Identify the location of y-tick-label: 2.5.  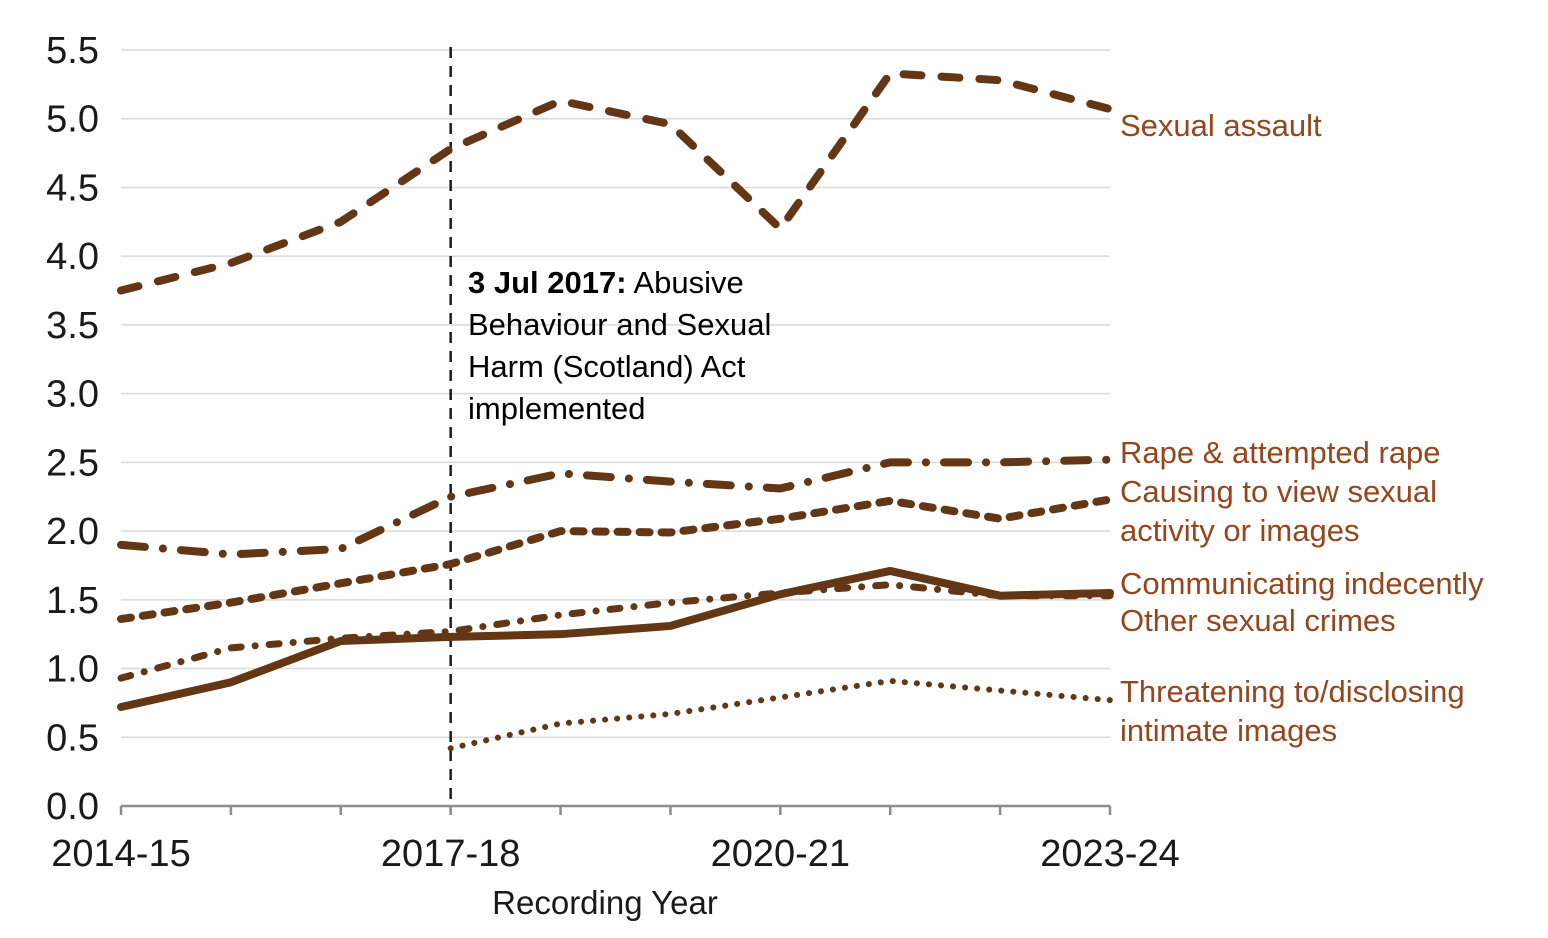
(72, 463).